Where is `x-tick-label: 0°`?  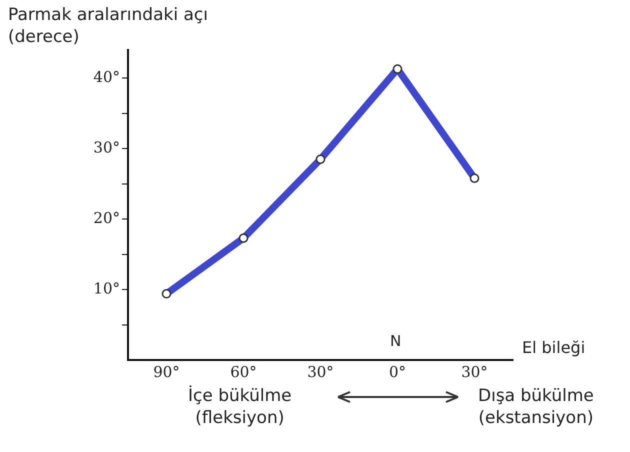 x-tick-label: 0° is located at coordinates (397, 371).